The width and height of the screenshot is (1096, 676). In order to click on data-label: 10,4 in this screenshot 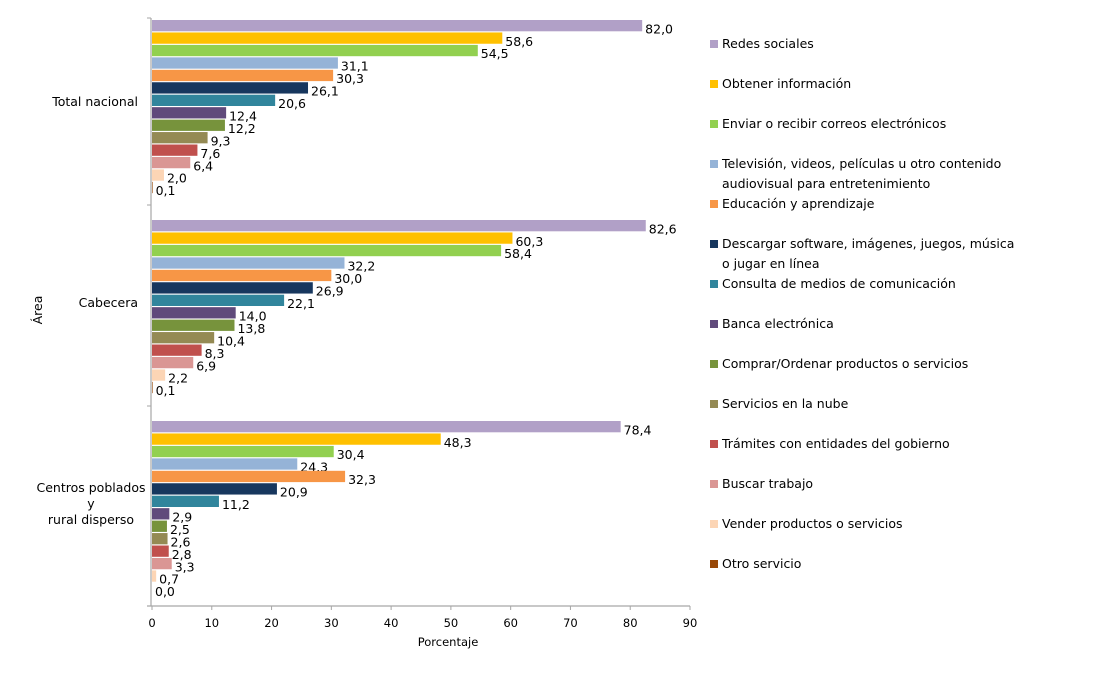, I will do `click(231, 340)`.